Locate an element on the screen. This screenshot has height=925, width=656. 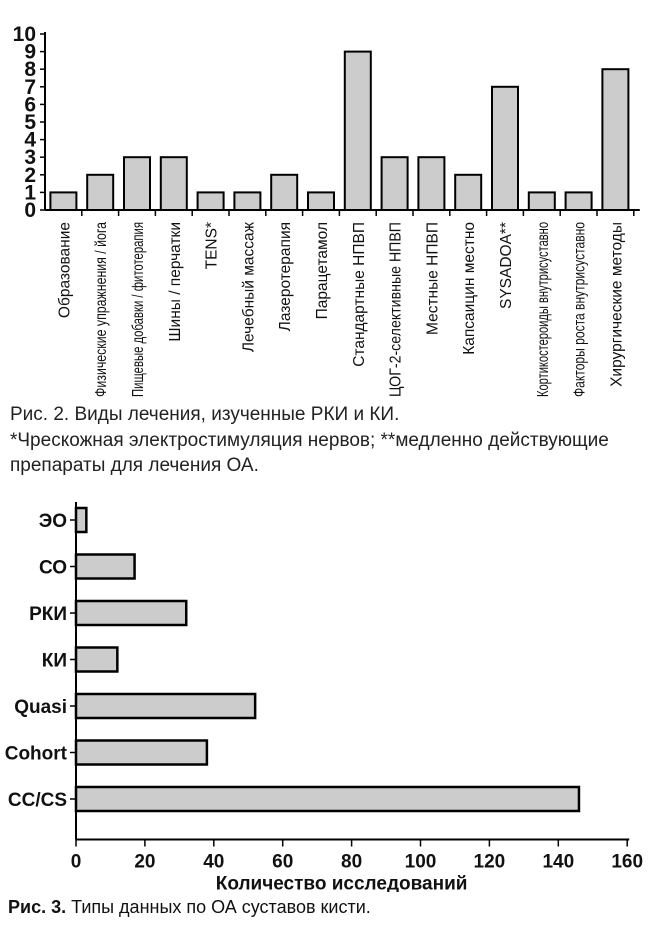
y-tick-label: 2 is located at coordinates (30, 175).